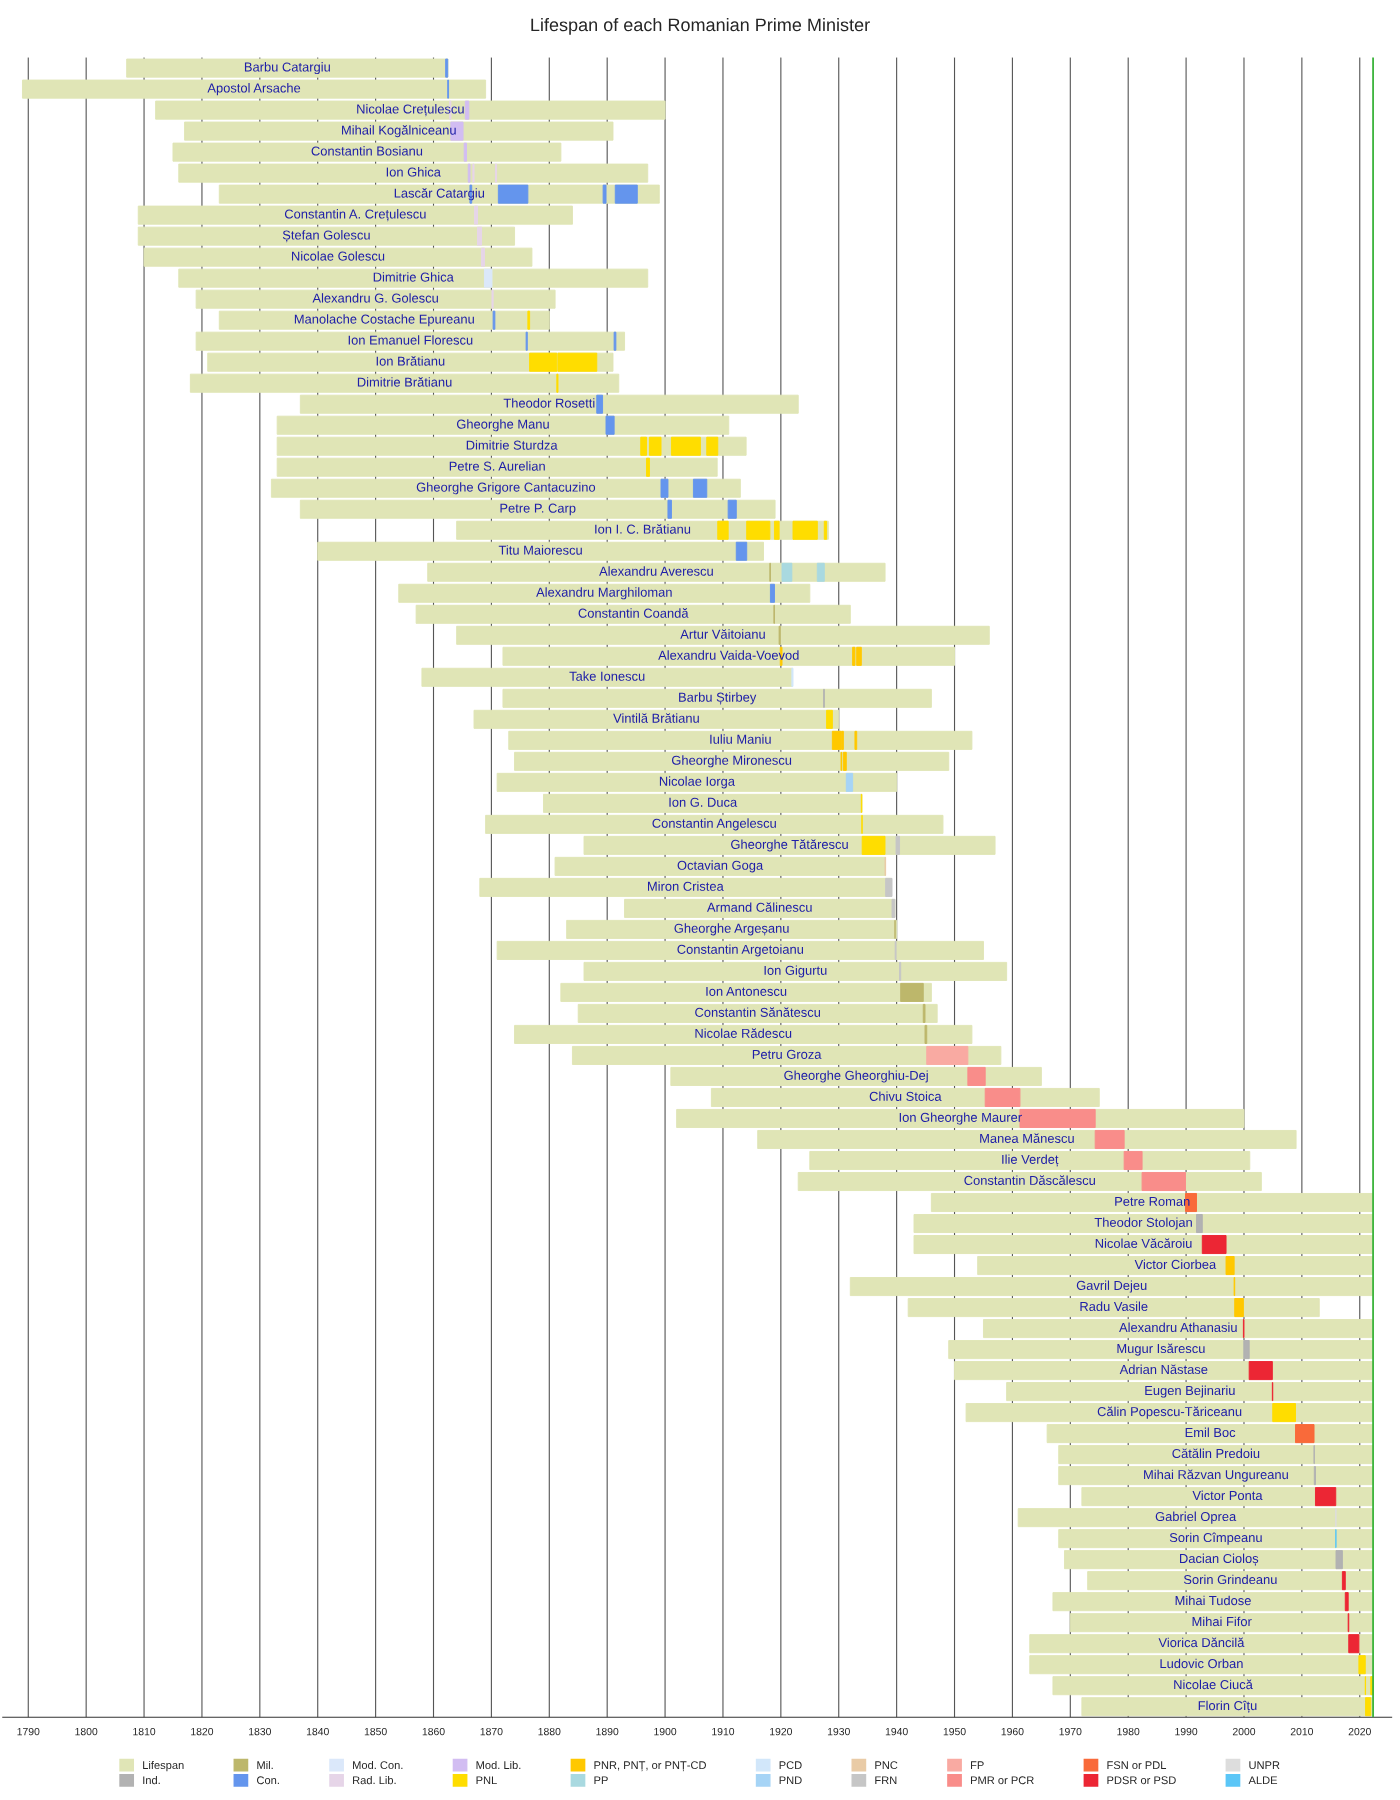 The image size is (1400, 1800). Describe the element at coordinates (896, 1731) in the screenshot. I see `x-tick-label: 1940` at that location.